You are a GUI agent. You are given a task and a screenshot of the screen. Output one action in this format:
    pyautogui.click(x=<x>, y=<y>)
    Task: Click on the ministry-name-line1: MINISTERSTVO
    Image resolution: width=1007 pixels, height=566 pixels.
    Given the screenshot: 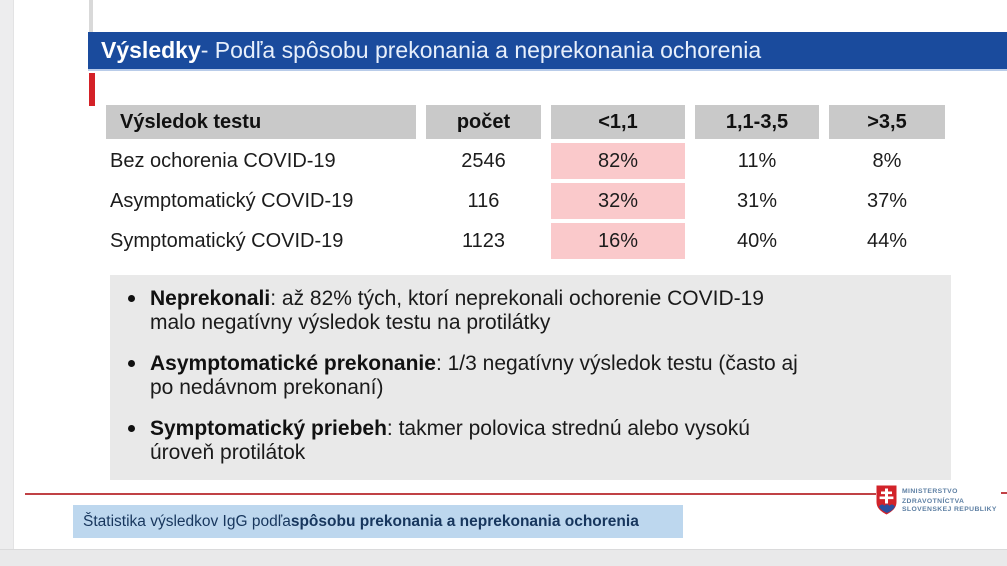 What is the action you would take?
    pyautogui.click(x=930, y=491)
    